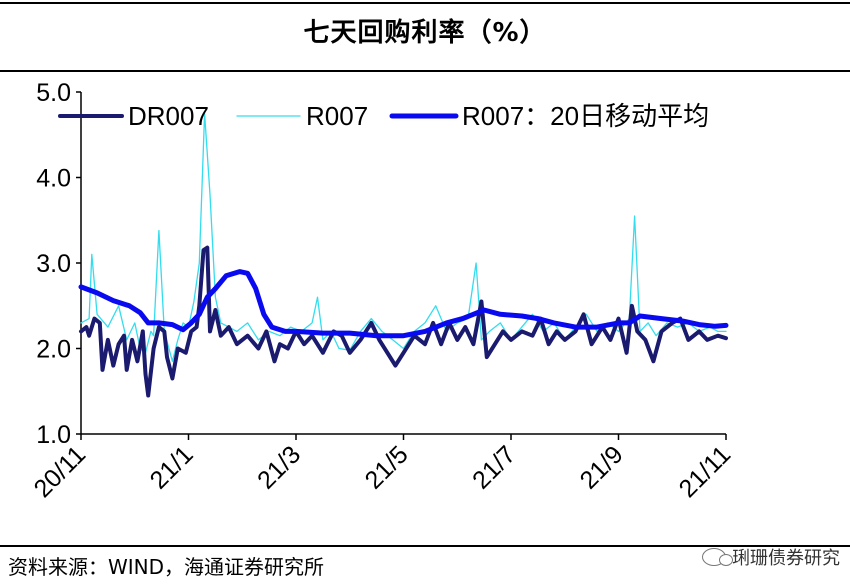 This screenshot has height=588, width=850. I want to click on x-tick-label: 21/7, so click(494, 467).